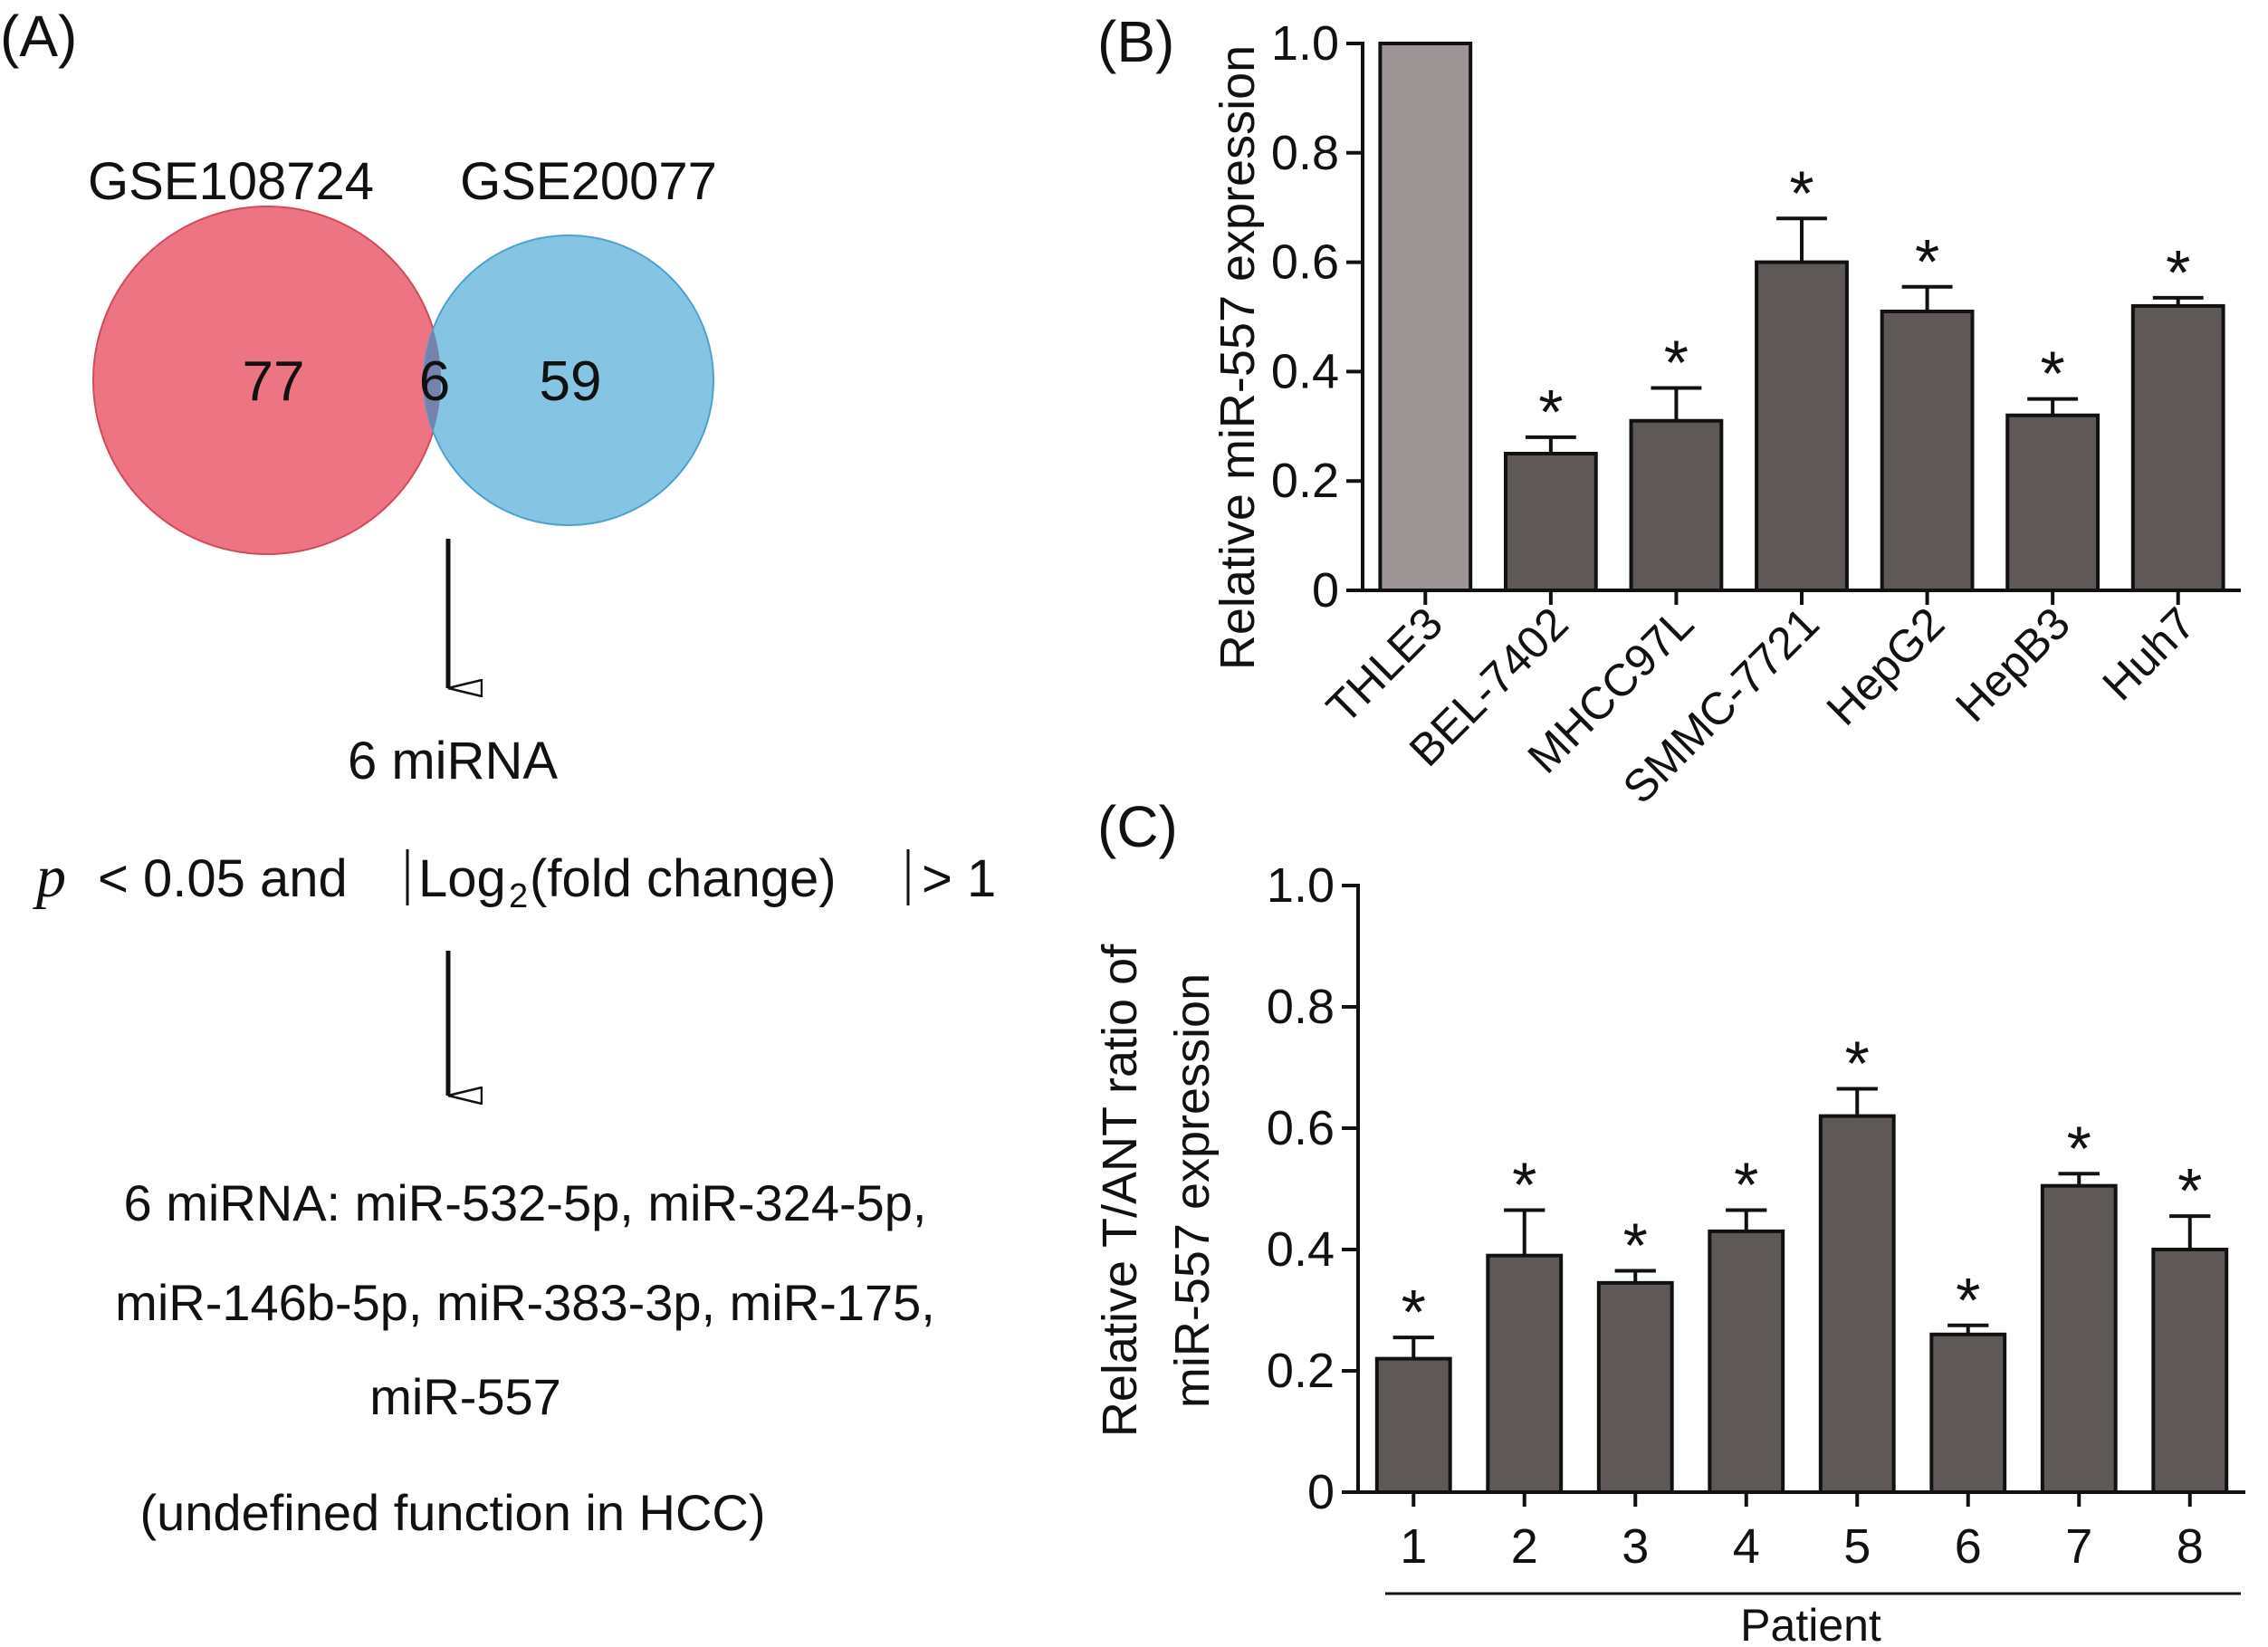  I want to click on chart1-y-tick-label: 0.4, so click(1301, 1249).